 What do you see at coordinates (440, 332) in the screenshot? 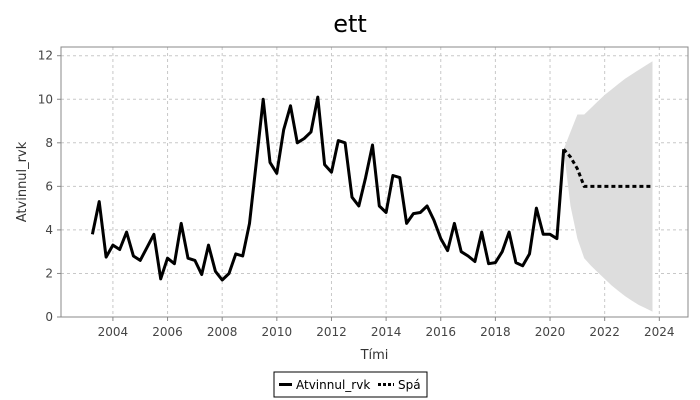
I see `x-tick-label: 2016` at bounding box center [440, 332].